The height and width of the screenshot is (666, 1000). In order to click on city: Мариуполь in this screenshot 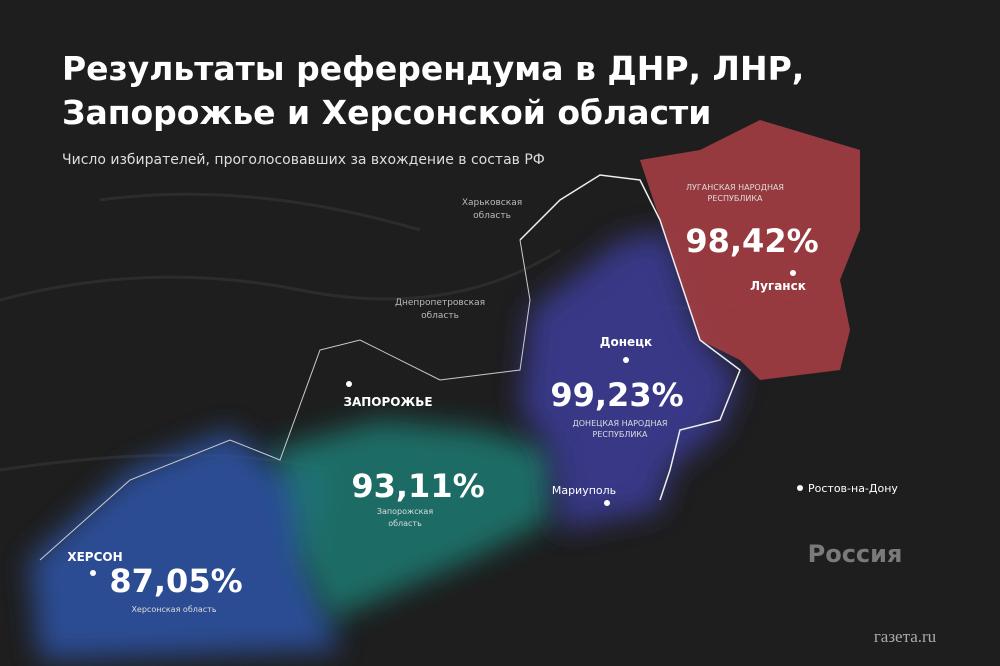, I will do `click(584, 490)`.